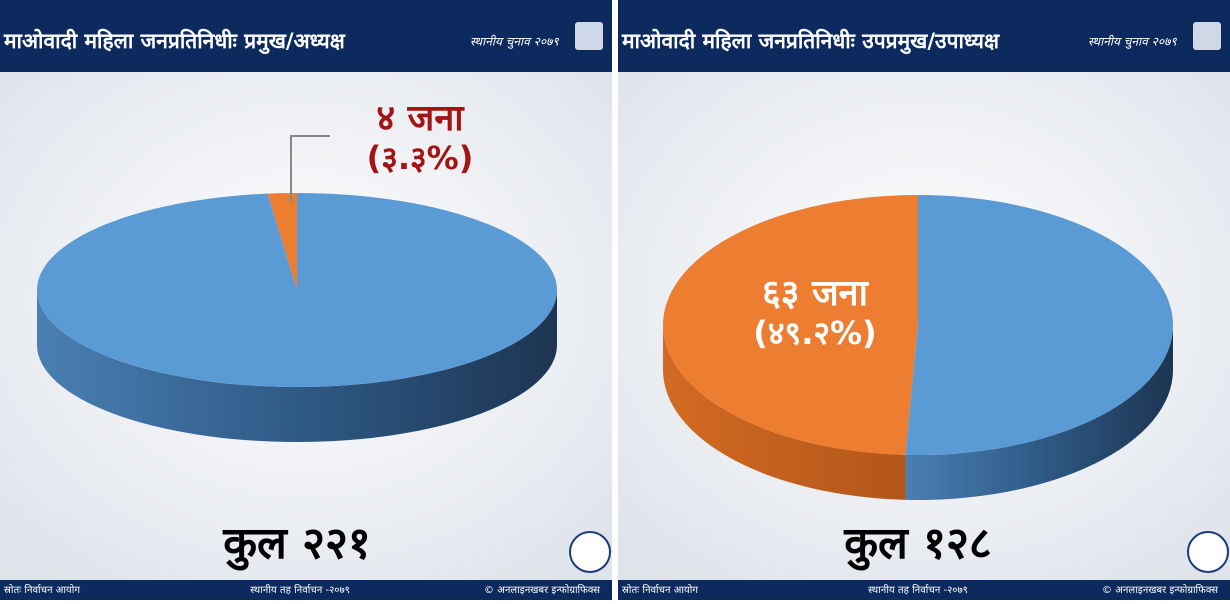  What do you see at coordinates (296, 544) in the screenshot?
I see `total-label: कुल २२१` at bounding box center [296, 544].